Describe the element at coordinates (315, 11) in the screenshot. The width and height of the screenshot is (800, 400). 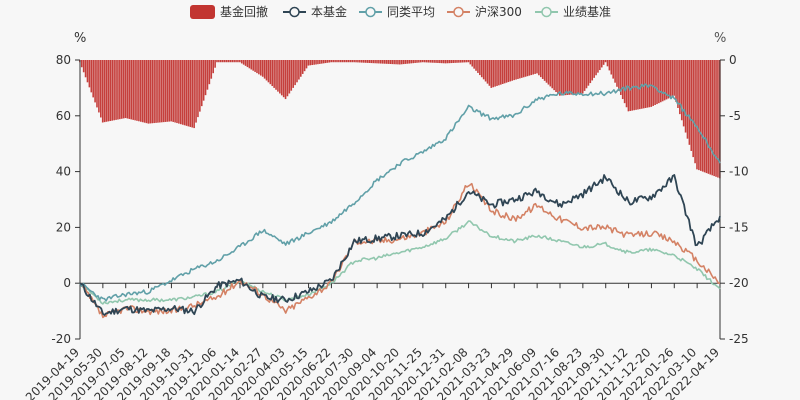
I see `legend-item-this-fund: 本基金` at that location.